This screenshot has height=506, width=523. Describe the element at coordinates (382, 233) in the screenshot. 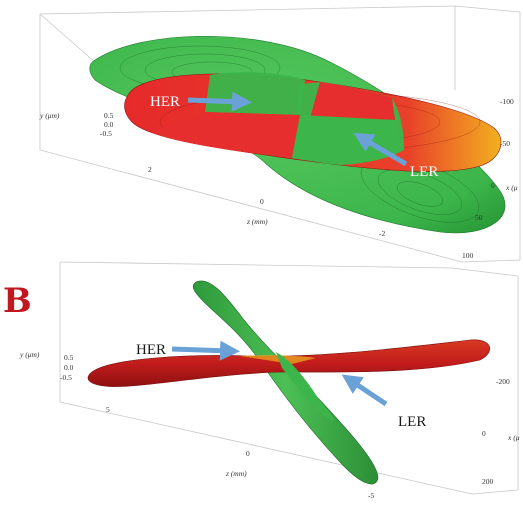

I see `z-tick-a-2: -2` at that location.